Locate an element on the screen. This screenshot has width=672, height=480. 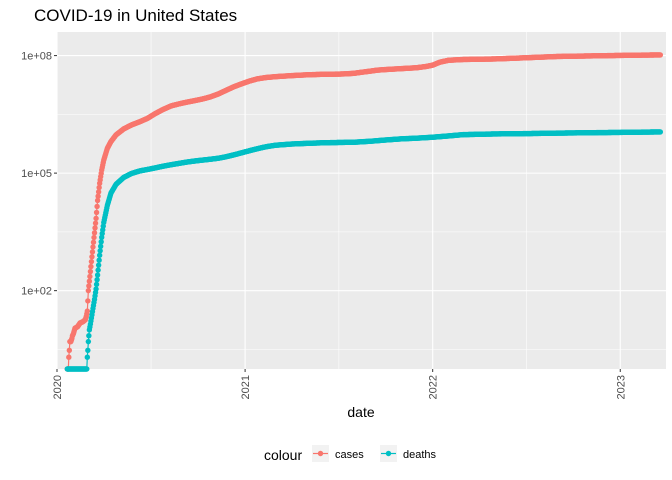
x-axis: 2020 2021 2022 2023 is located at coordinates (339, 384).